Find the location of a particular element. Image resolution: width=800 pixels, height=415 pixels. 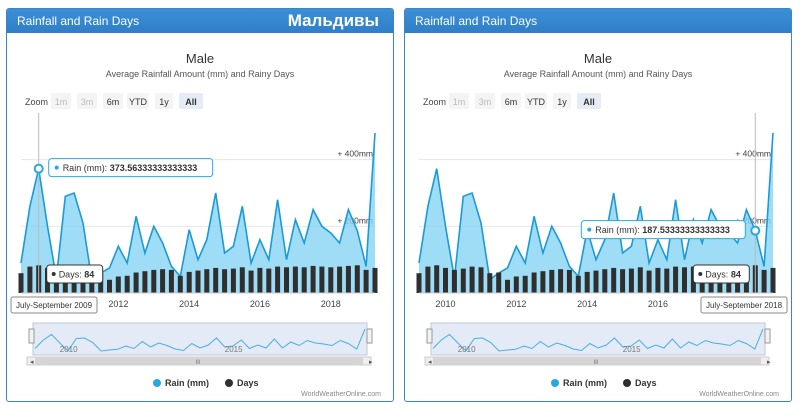

zoom-button-label: 1y is located at coordinates (562, 102).